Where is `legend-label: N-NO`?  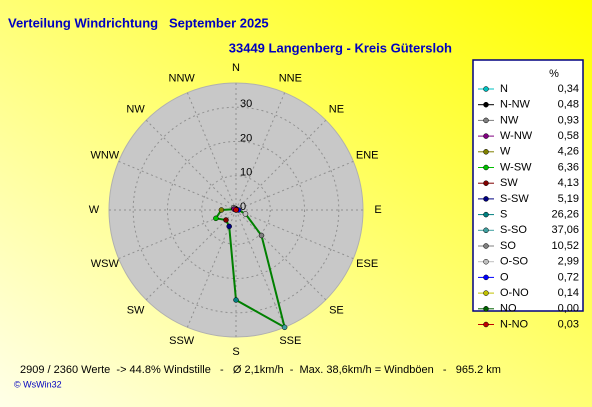 legend-label: N-NO is located at coordinates (514, 324).